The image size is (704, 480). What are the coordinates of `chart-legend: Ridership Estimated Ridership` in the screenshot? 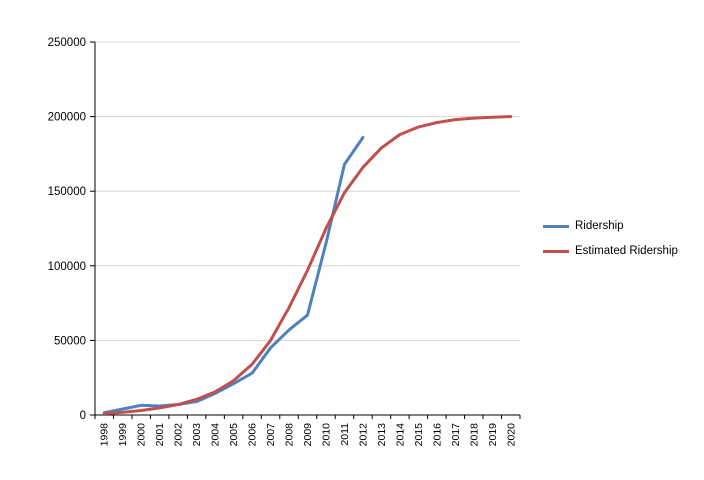 It's located at (610, 244).